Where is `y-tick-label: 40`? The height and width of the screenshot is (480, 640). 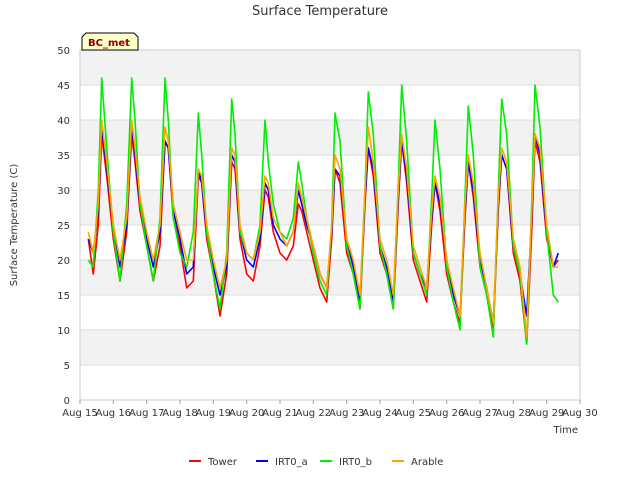 y-tick-label: 40 is located at coordinates (63, 121).